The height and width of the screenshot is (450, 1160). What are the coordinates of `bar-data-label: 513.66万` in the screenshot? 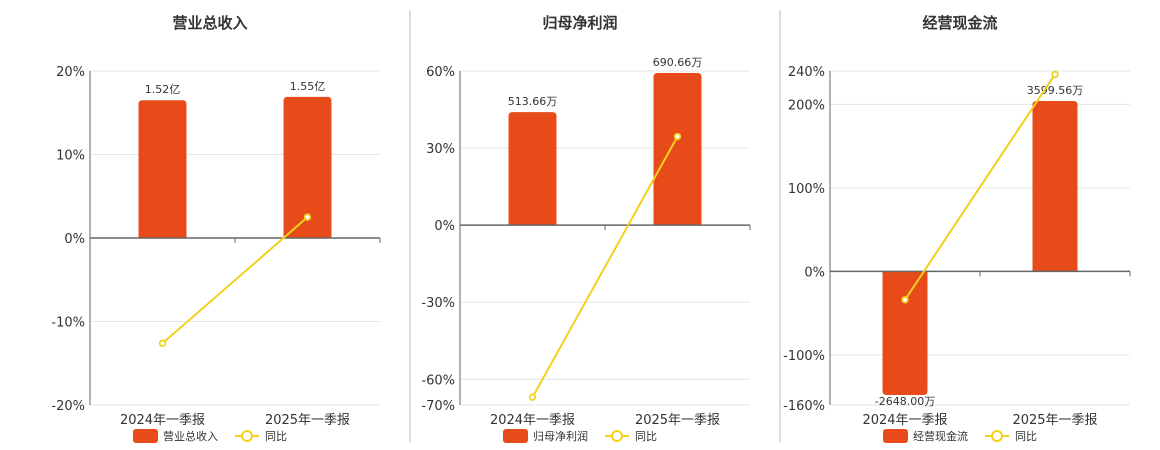 It's located at (533, 101).